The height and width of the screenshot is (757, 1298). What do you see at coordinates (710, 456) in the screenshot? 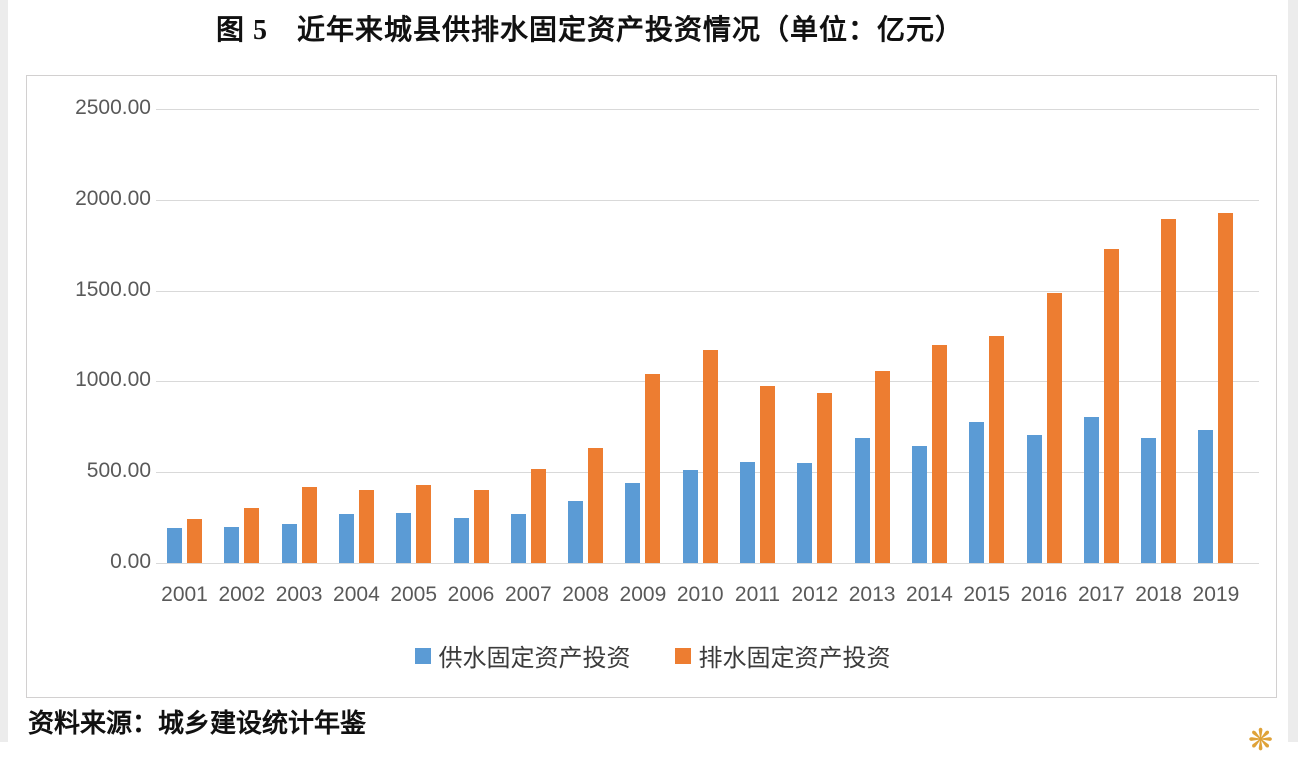
I see `bar-drainage-2010` at bounding box center [710, 456].